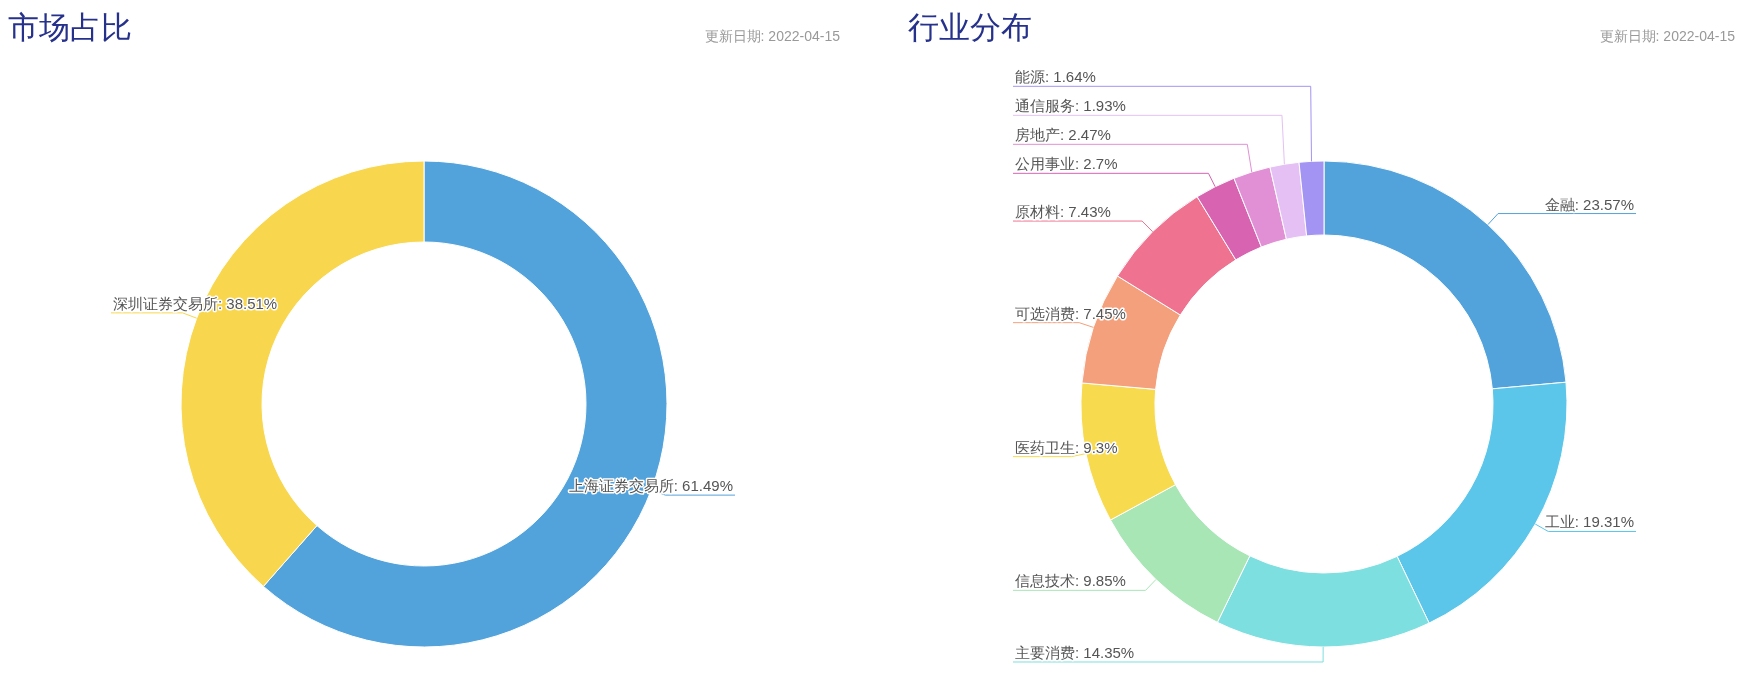  Describe the element at coordinates (970, 27) in the screenshot. I see `chart-title: 行业分布` at that location.